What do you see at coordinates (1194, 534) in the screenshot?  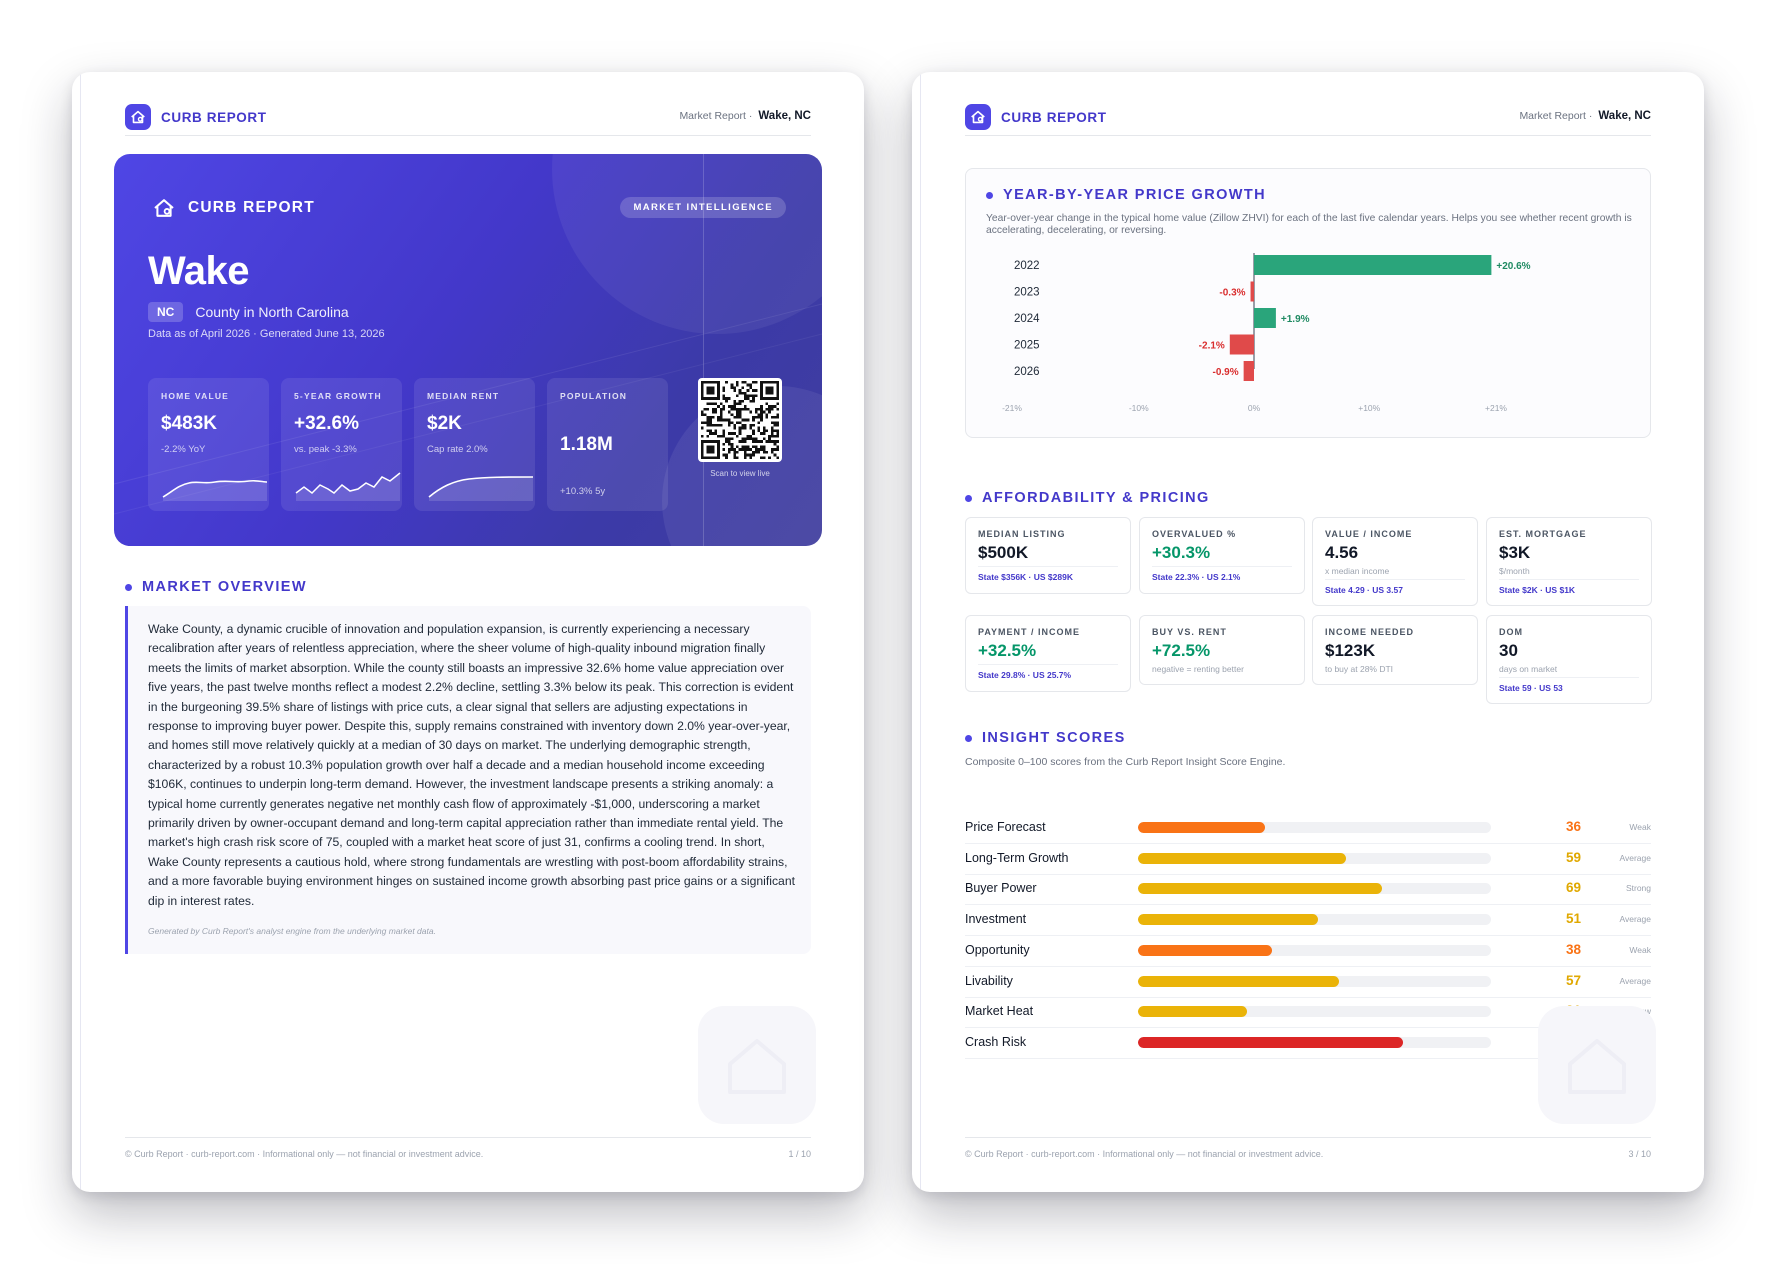 I see `card-label: OVERVALUED %` at bounding box center [1194, 534].